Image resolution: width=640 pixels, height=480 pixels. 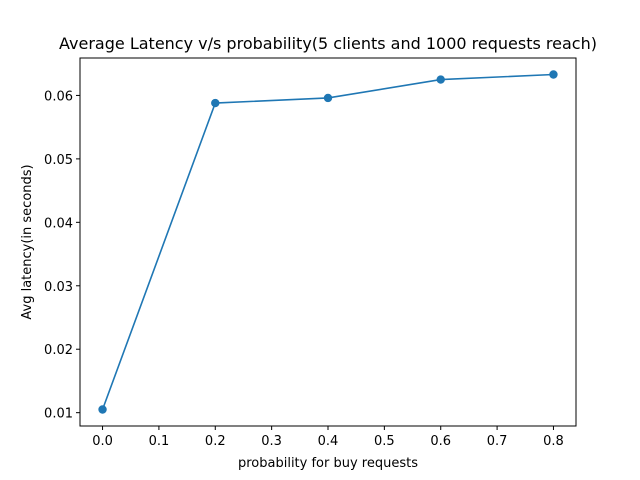 What do you see at coordinates (328, 441) in the screenshot?
I see `x-tick-label: 0.4` at bounding box center [328, 441].